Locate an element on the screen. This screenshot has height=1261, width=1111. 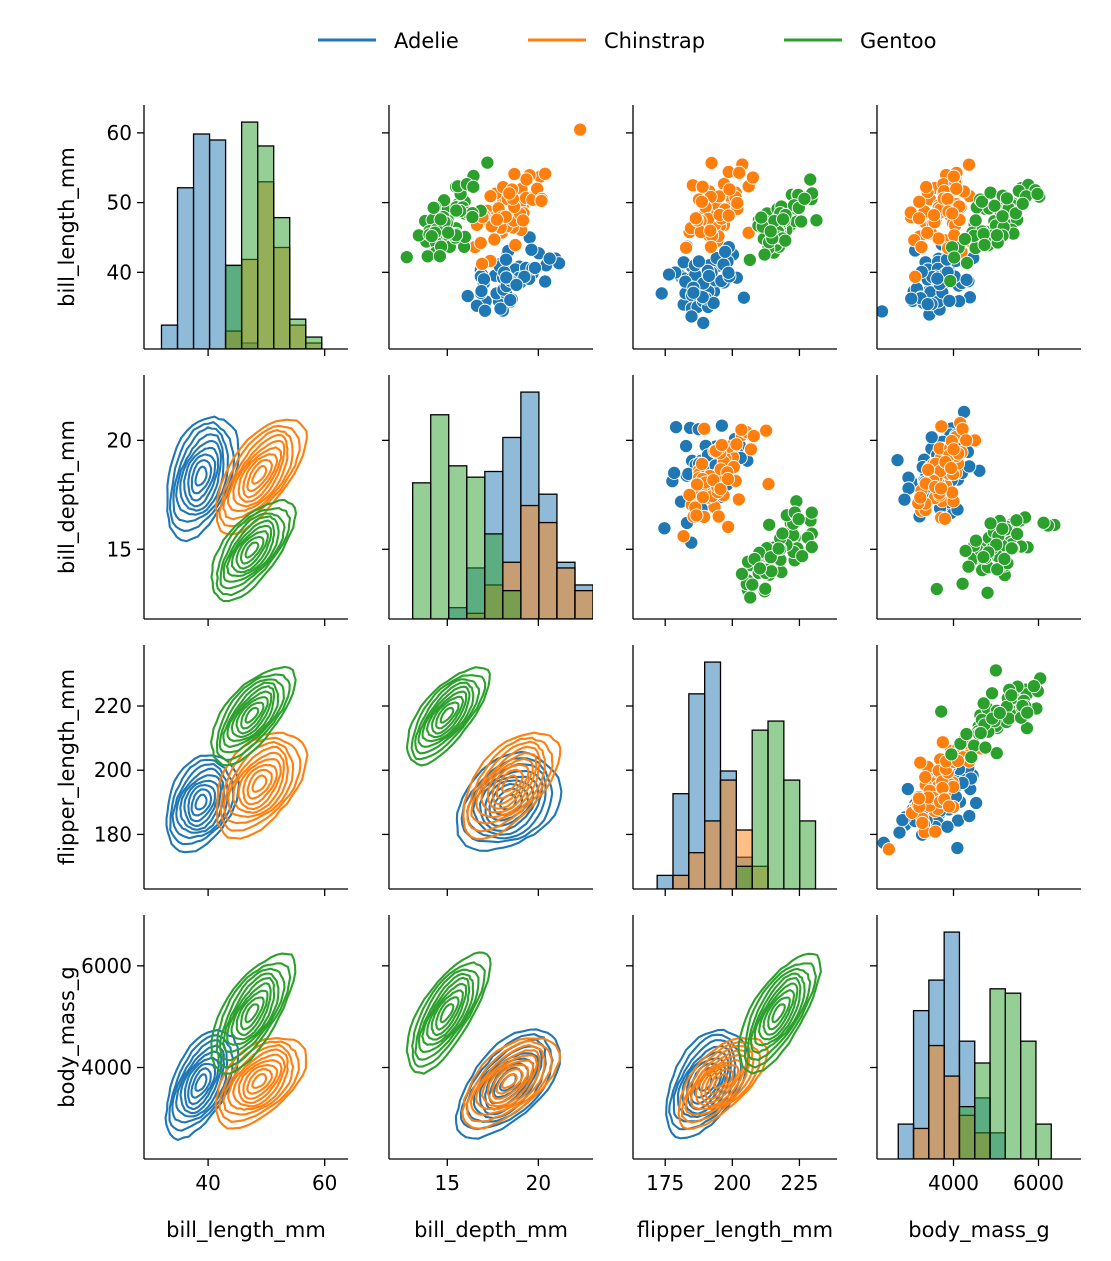
kde-series-chinstrap is located at coordinates (260, 1083).